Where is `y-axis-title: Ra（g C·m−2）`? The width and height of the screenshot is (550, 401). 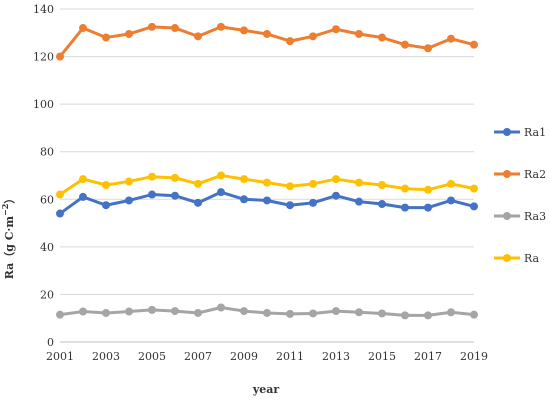
y-axis-title: Ra（g C·m−2） is located at coordinates (8, 236).